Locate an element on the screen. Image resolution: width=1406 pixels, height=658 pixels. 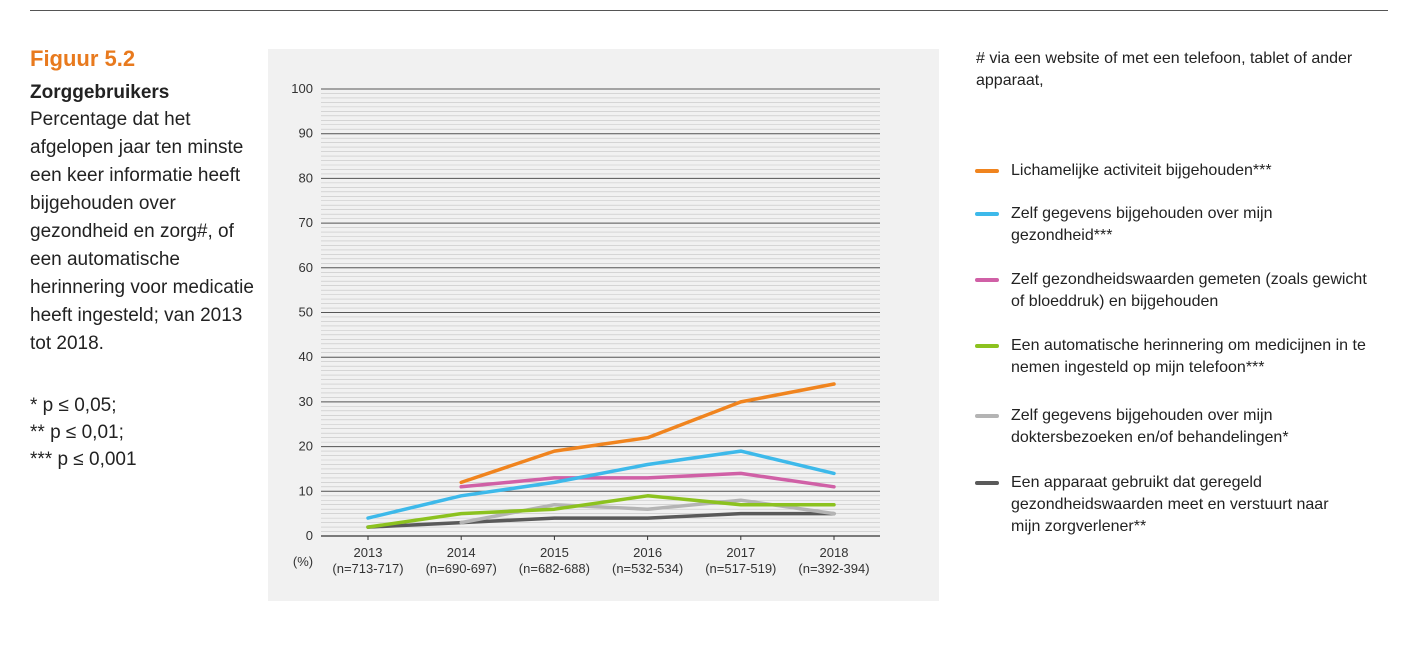
y-unit-label: (%) is located at coordinates (303, 561).